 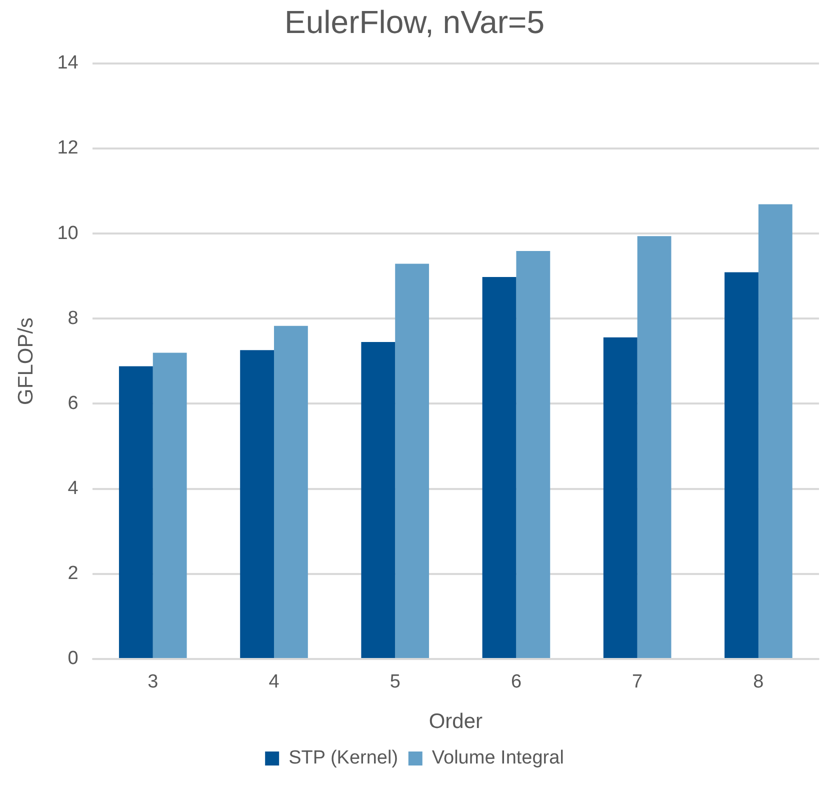 I want to click on x-tick-label: 6, so click(x=516, y=682).